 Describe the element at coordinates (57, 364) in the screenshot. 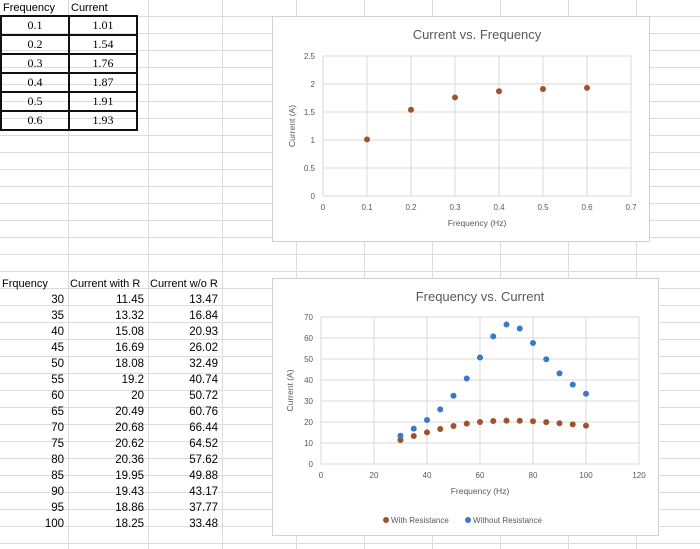

I see `table-cell: 50` at that location.